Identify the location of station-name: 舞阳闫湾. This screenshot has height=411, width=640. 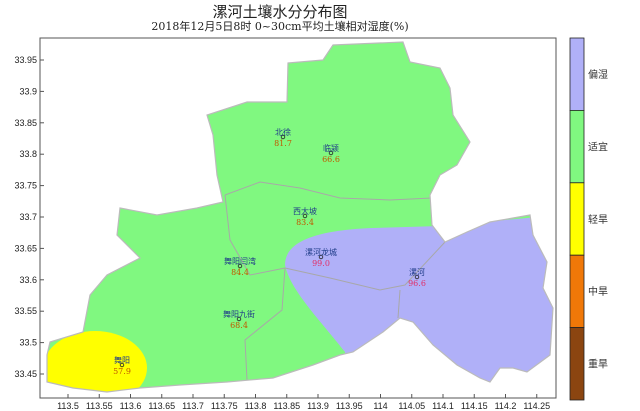
(240, 261).